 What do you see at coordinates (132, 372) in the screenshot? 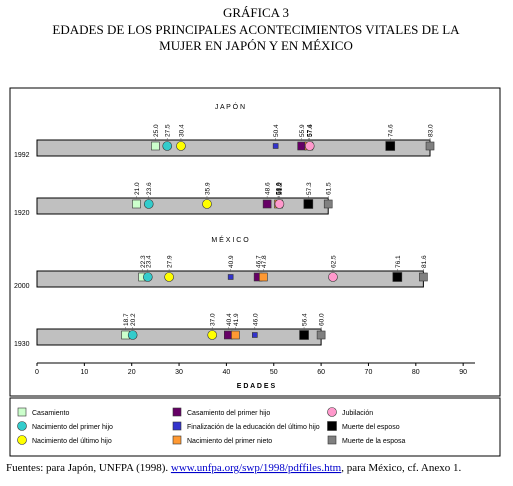
I see `x-tick-label: 20` at bounding box center [132, 372].